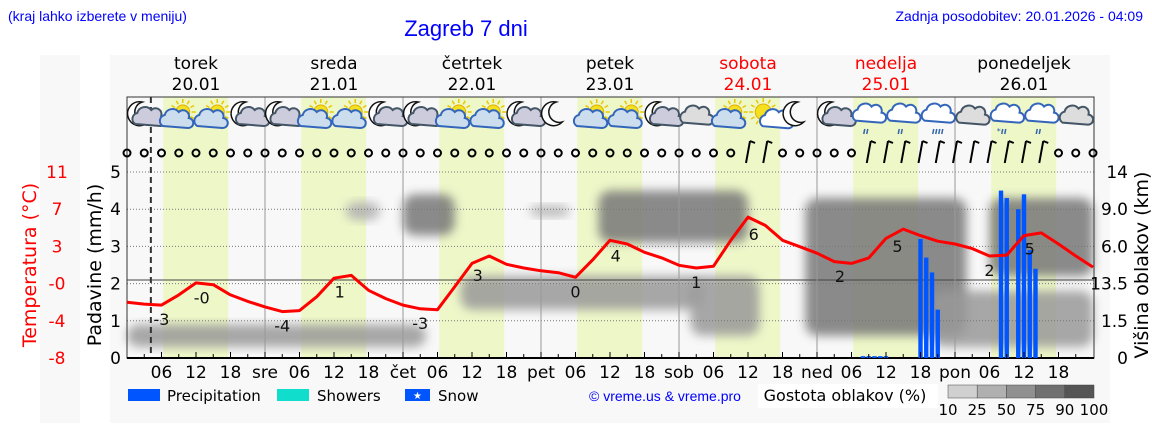 The image size is (1152, 443). I want to click on cloud-height-tick-label: 13.5, so click(1109, 285).